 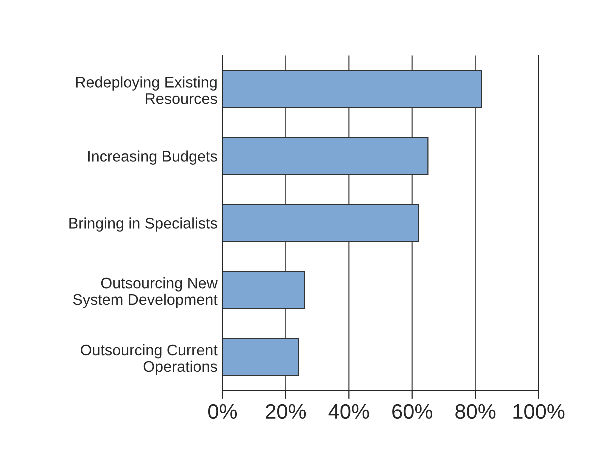 I want to click on y-tick-label: Bringing in Specialists, so click(x=144, y=225).